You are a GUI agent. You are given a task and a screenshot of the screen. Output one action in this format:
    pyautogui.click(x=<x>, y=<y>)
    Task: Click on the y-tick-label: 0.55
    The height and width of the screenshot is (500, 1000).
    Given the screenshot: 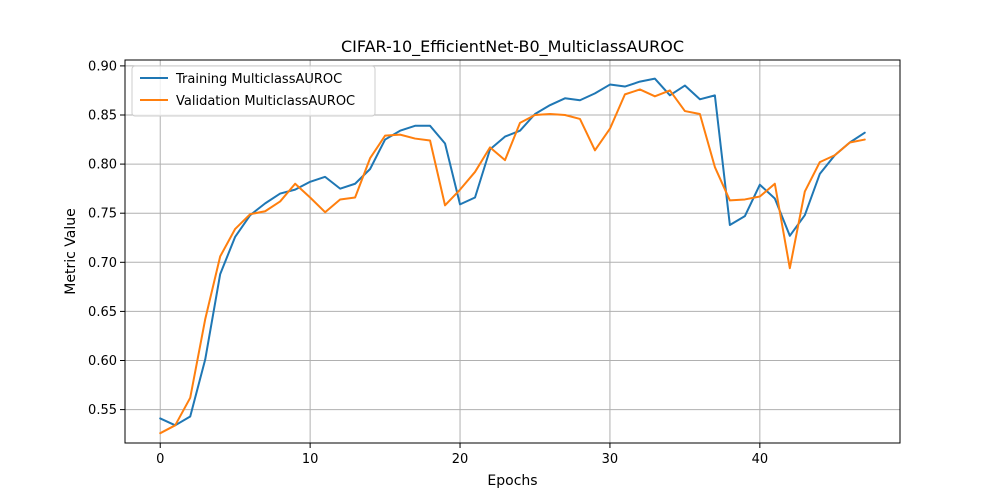 What is the action you would take?
    pyautogui.click(x=102, y=410)
    